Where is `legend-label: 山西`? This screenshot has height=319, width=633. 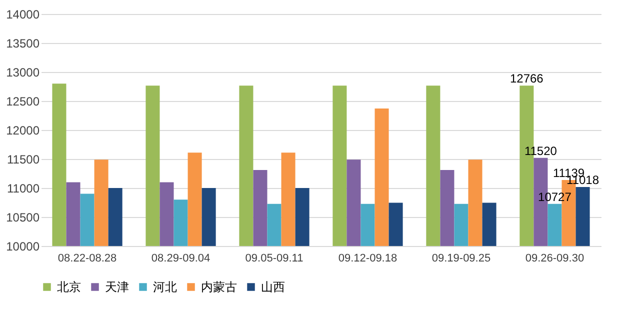
legend-label: 山西 is located at coordinates (273, 287).